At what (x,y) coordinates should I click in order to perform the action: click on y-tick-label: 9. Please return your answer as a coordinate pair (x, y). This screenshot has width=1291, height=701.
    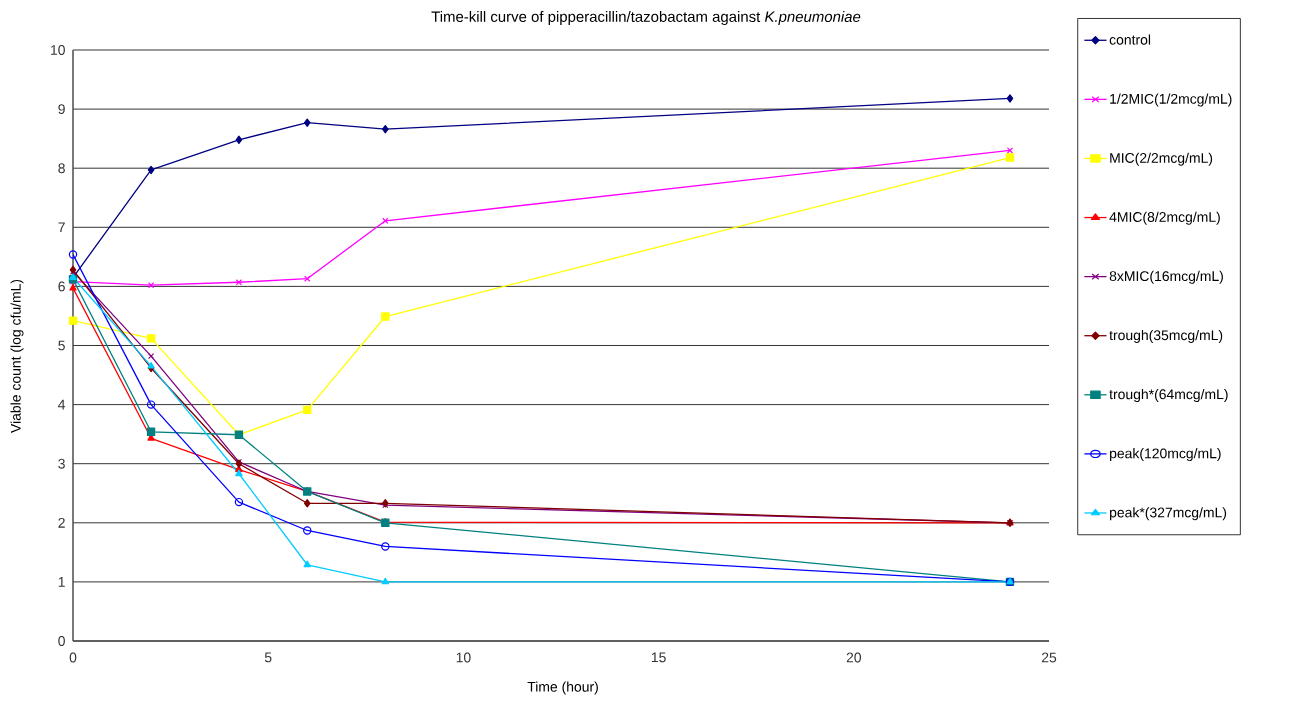
    Looking at the image, I should click on (61, 109).